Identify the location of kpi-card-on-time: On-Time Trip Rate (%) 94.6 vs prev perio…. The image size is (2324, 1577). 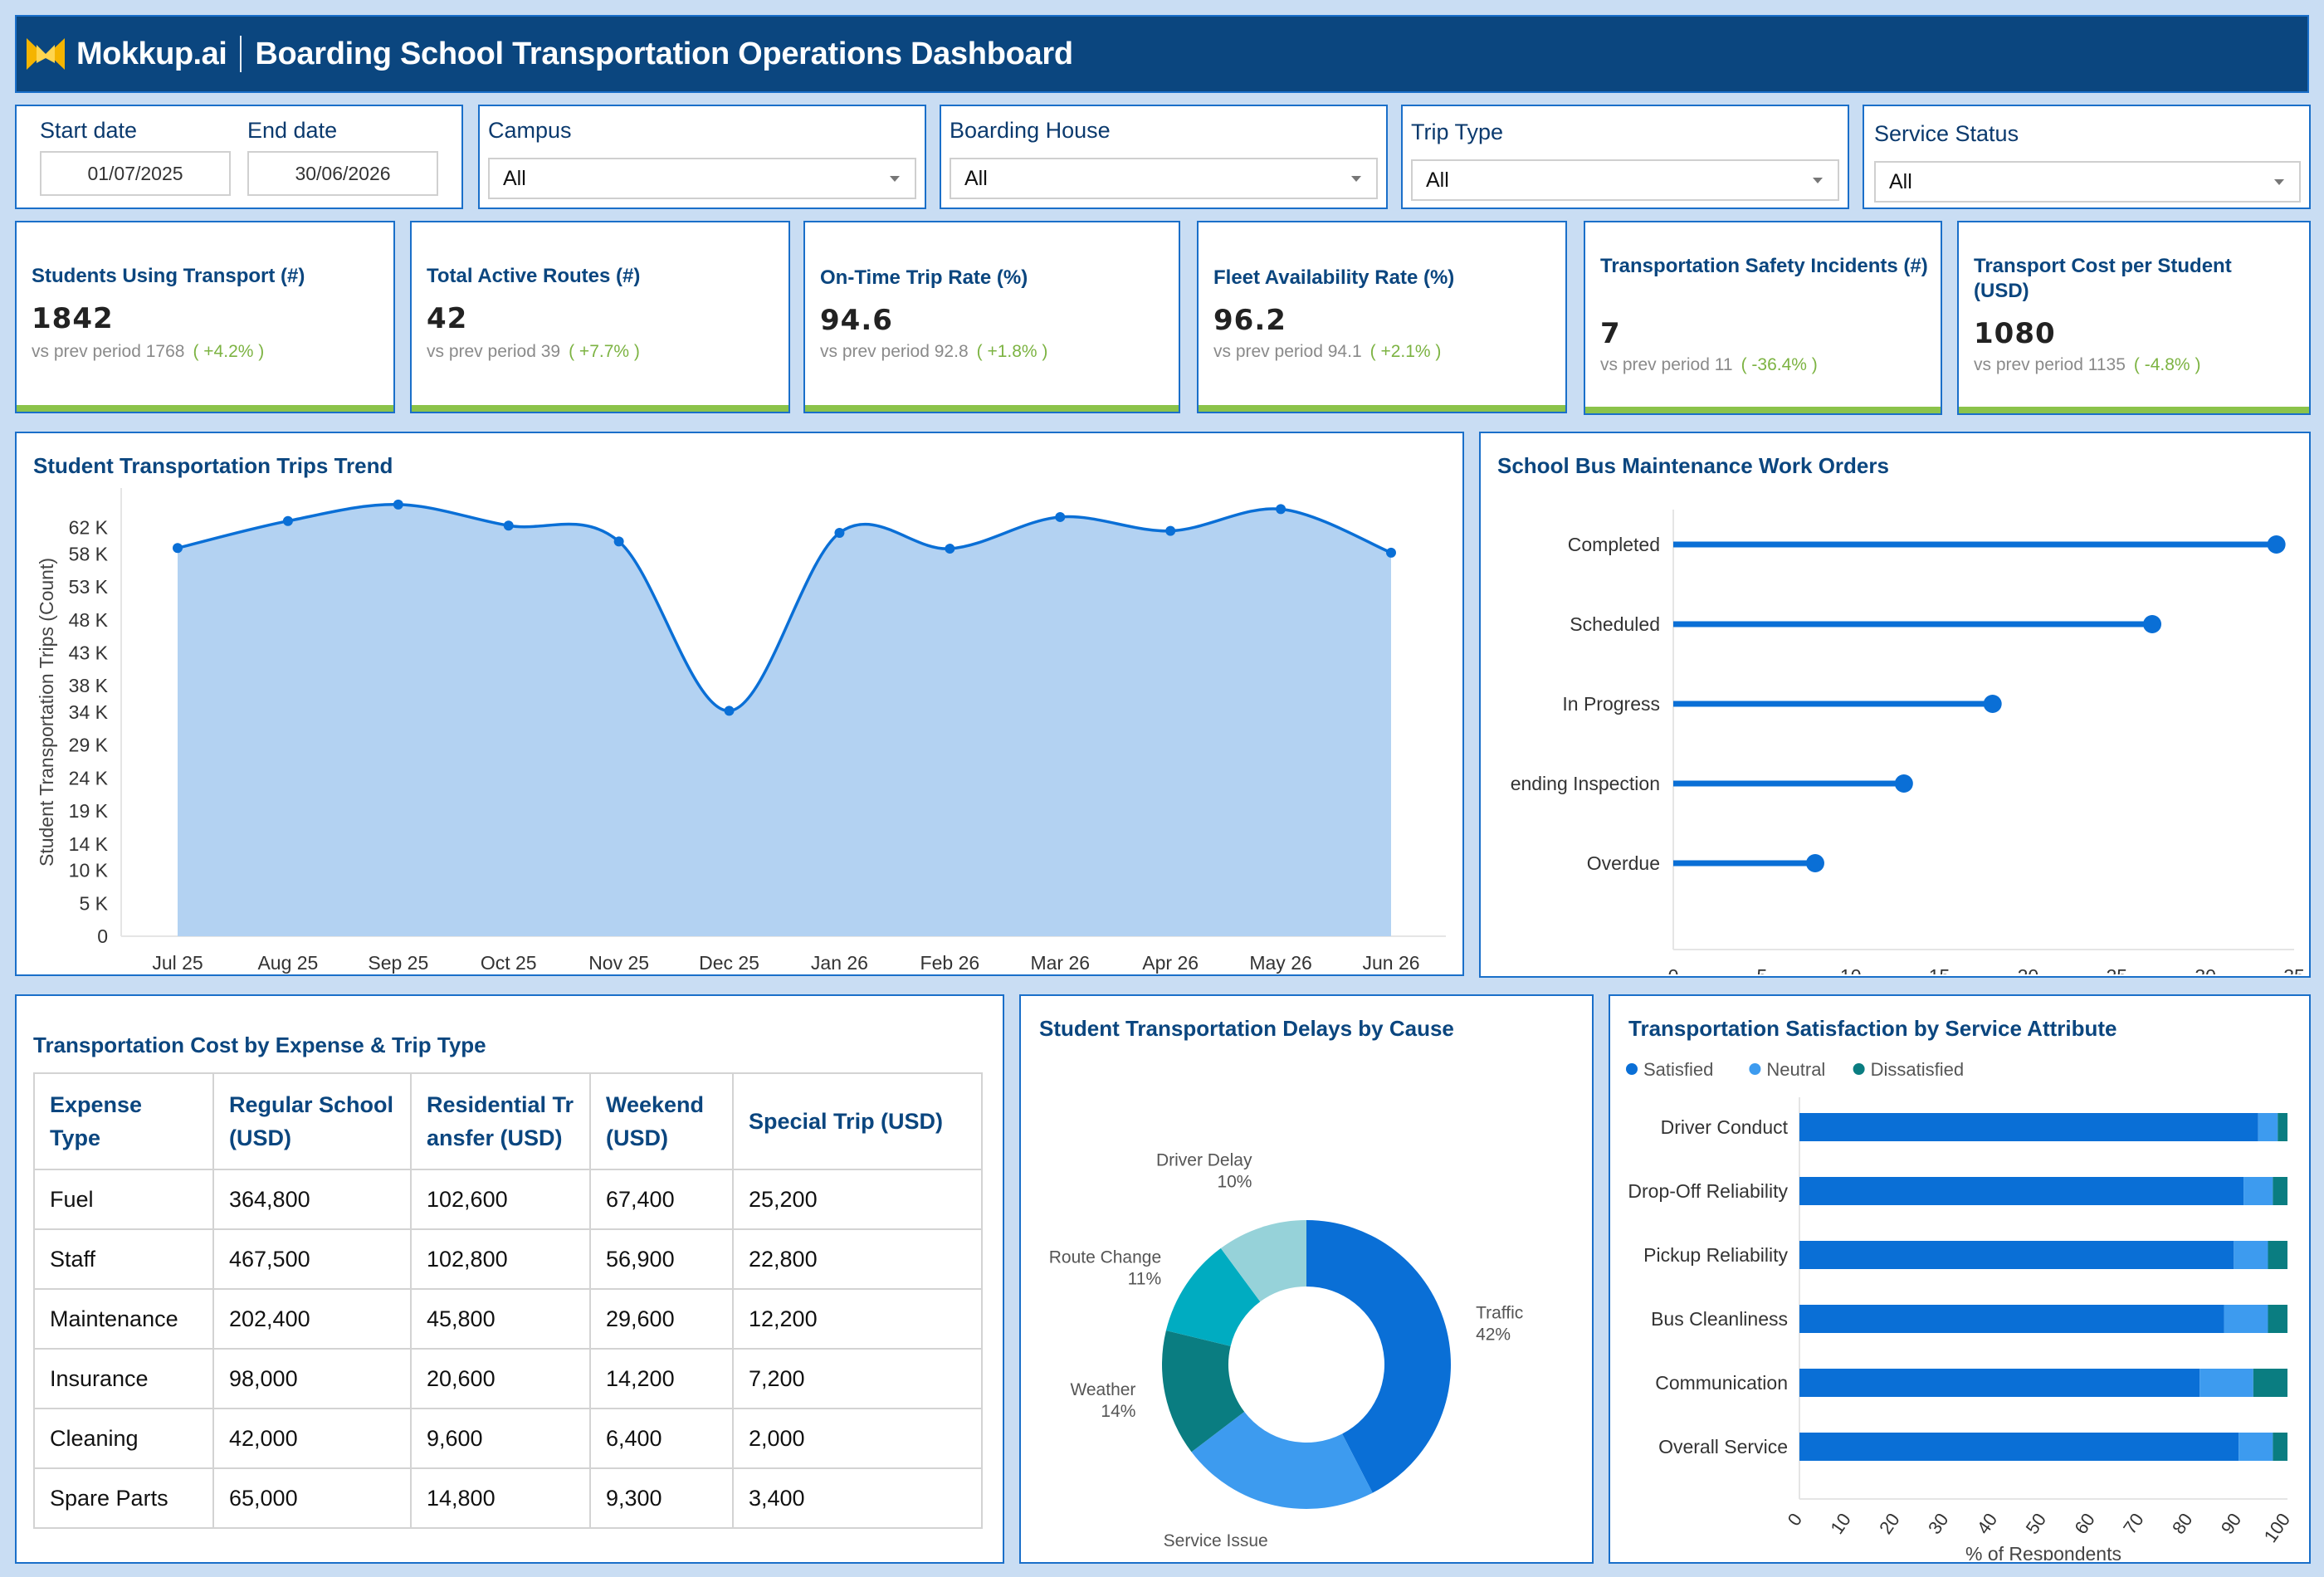
(991, 317).